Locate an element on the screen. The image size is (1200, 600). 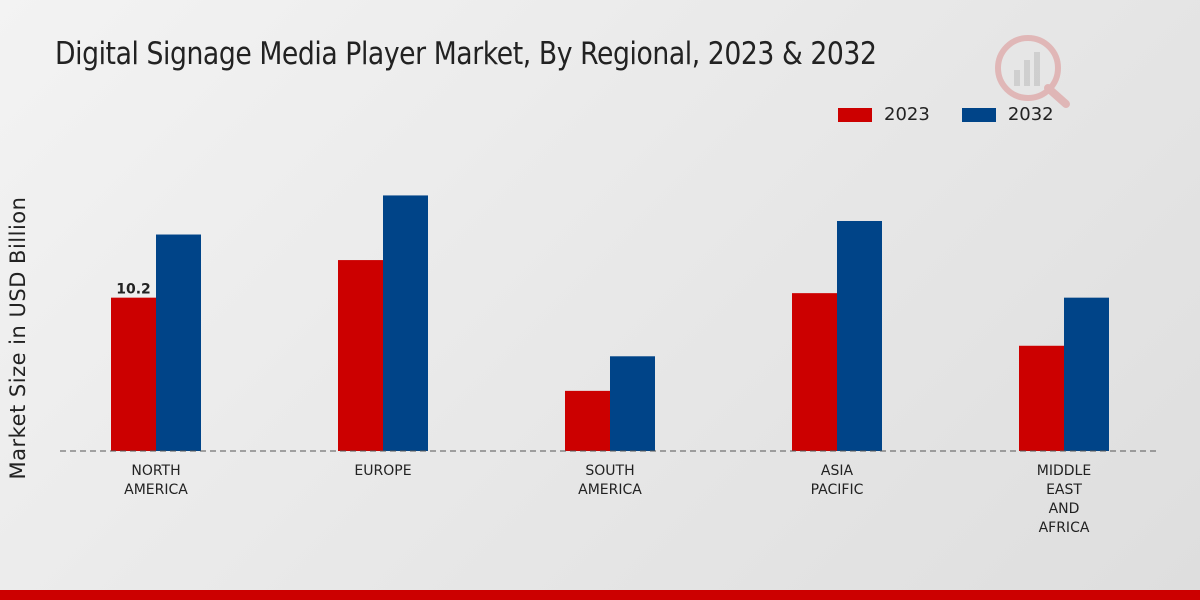
bar-2032-europe is located at coordinates (405, 323).